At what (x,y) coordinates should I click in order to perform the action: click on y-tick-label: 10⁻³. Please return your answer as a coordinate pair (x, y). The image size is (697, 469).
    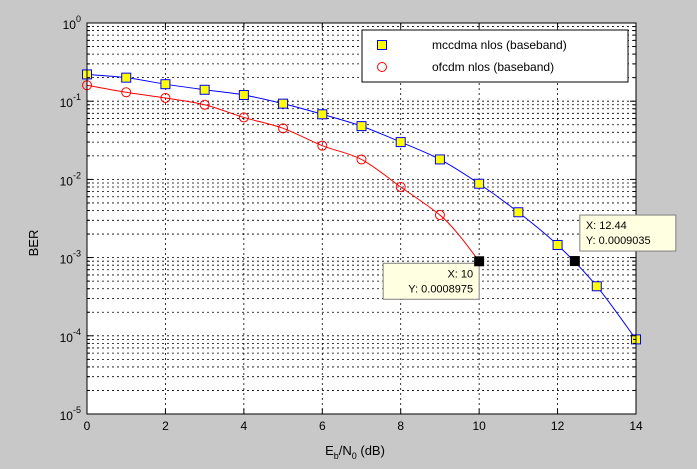
    Looking at the image, I should click on (70, 258).